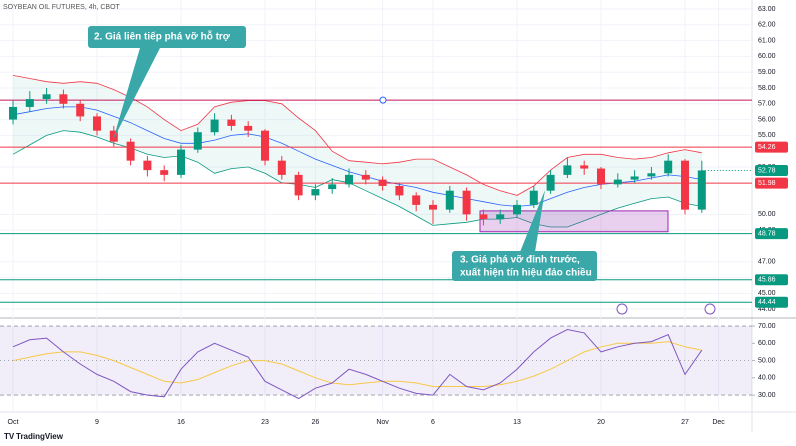  What do you see at coordinates (767, 395) in the screenshot?
I see `y-tick-label: 30.00` at bounding box center [767, 395].